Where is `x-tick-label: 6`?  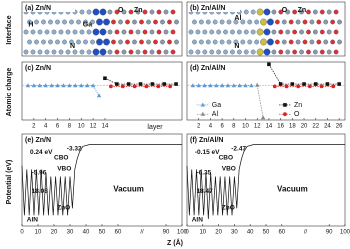 x-tick-label: 6 is located at coordinates (222, 127).